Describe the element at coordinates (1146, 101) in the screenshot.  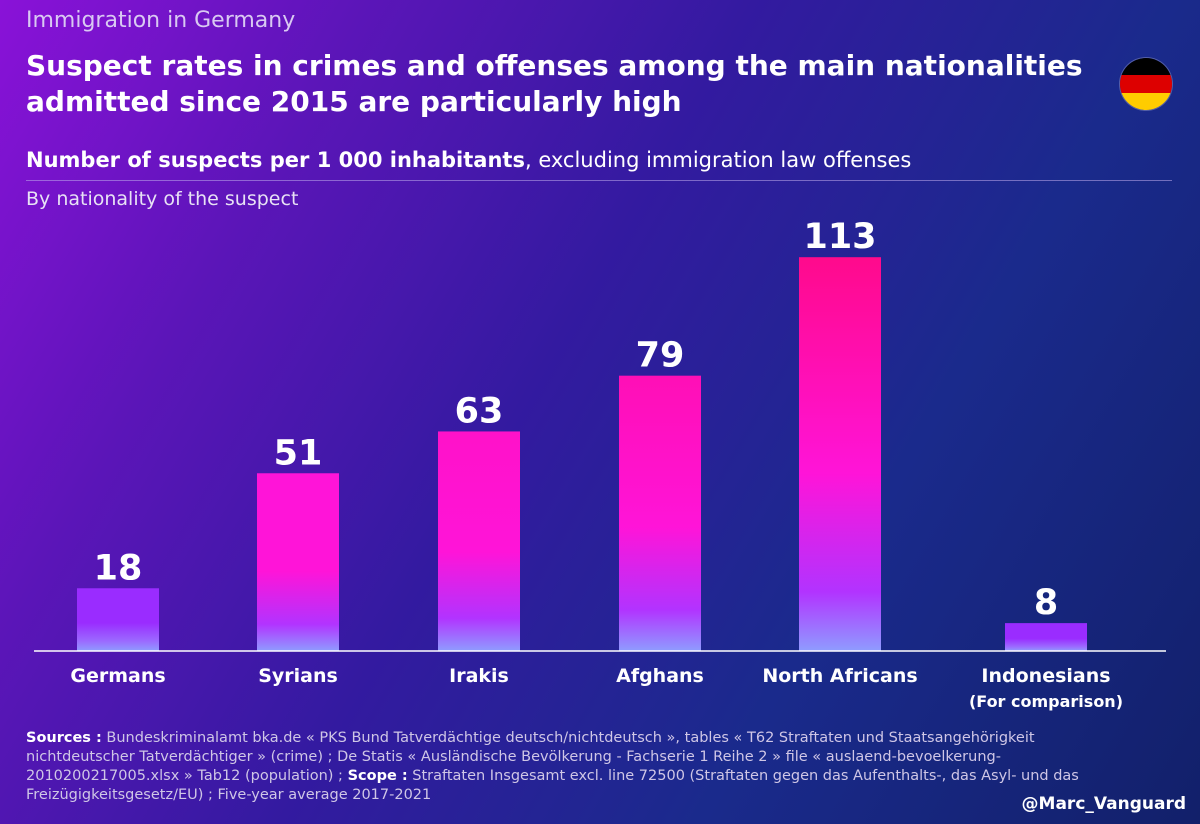
I see `flag-stripe-gold` at that location.